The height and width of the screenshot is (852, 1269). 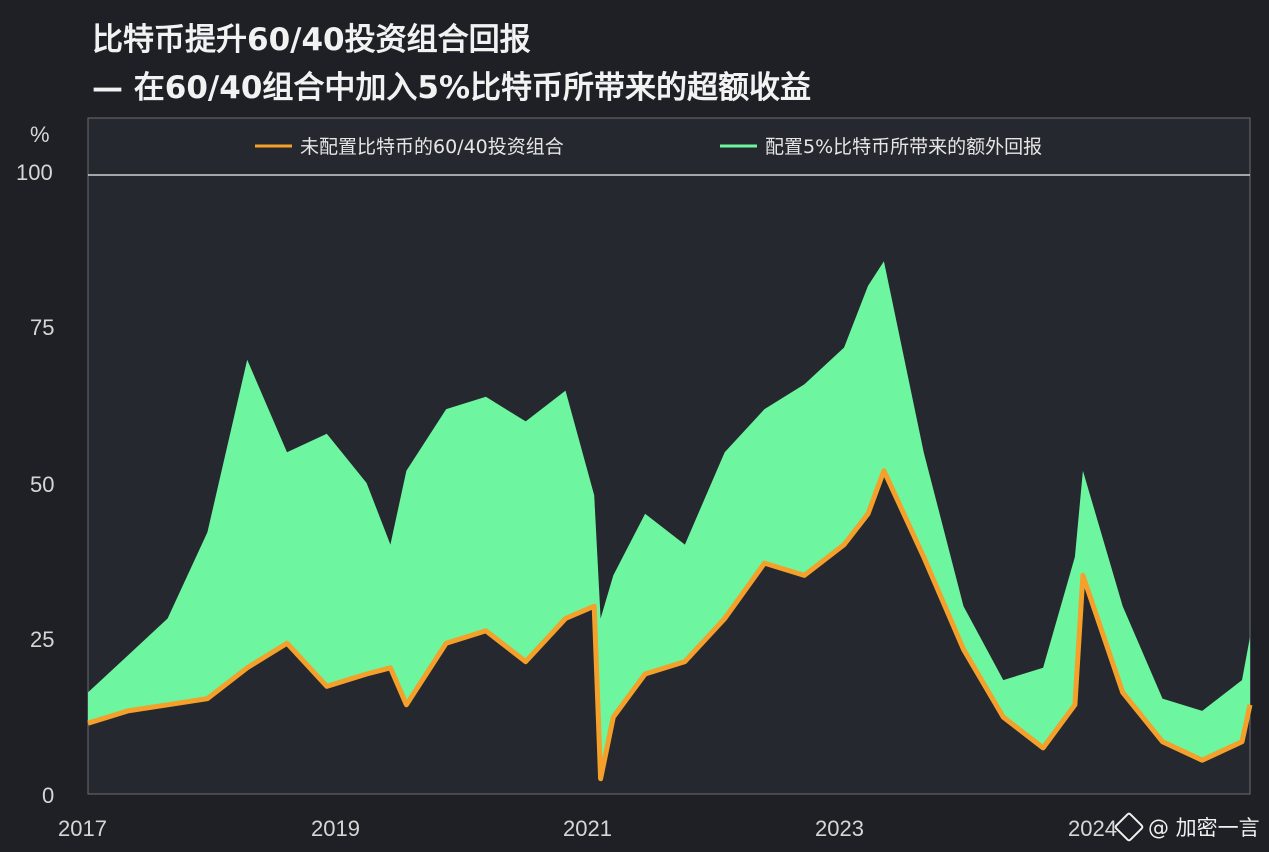 I want to click on legend-label-base: 未配置比特币的60/40投资组合, so click(x=432, y=147).